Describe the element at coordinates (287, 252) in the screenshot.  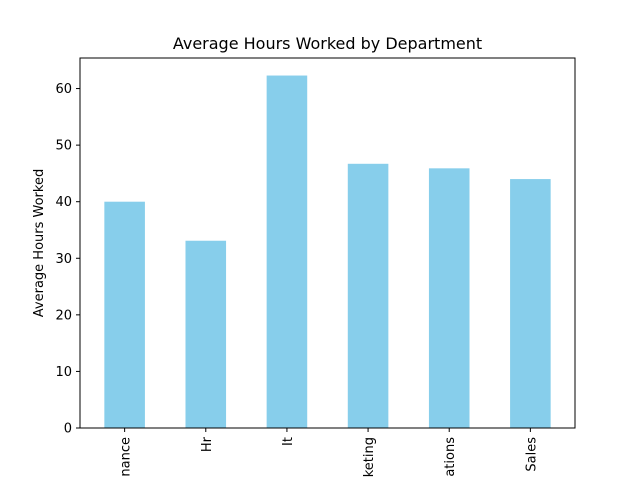
I see `bar-it` at that location.